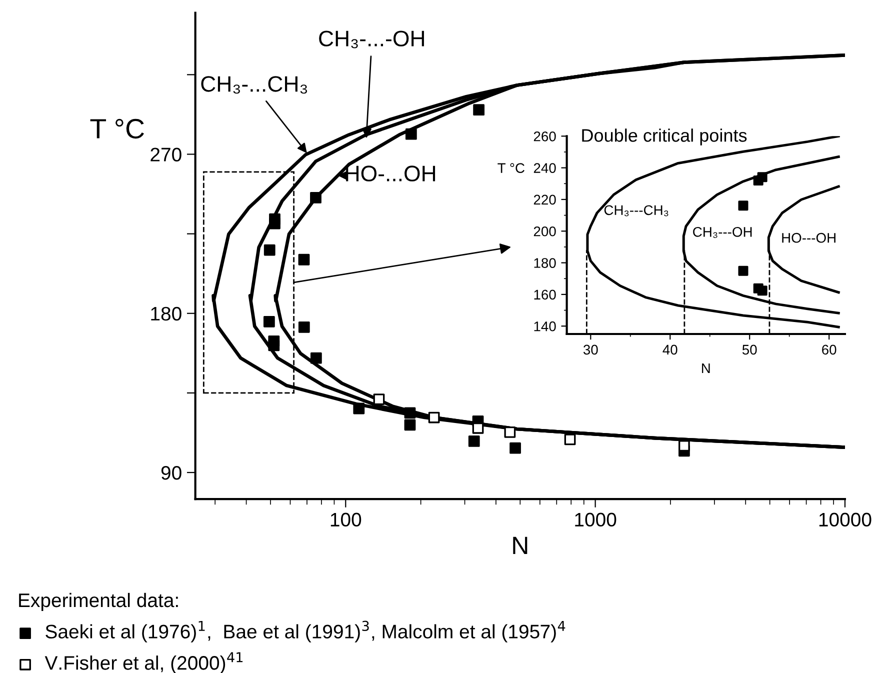 Image resolution: width=872 pixels, height=673 pixels. I want to click on x-tick-label: 50, so click(749, 349).